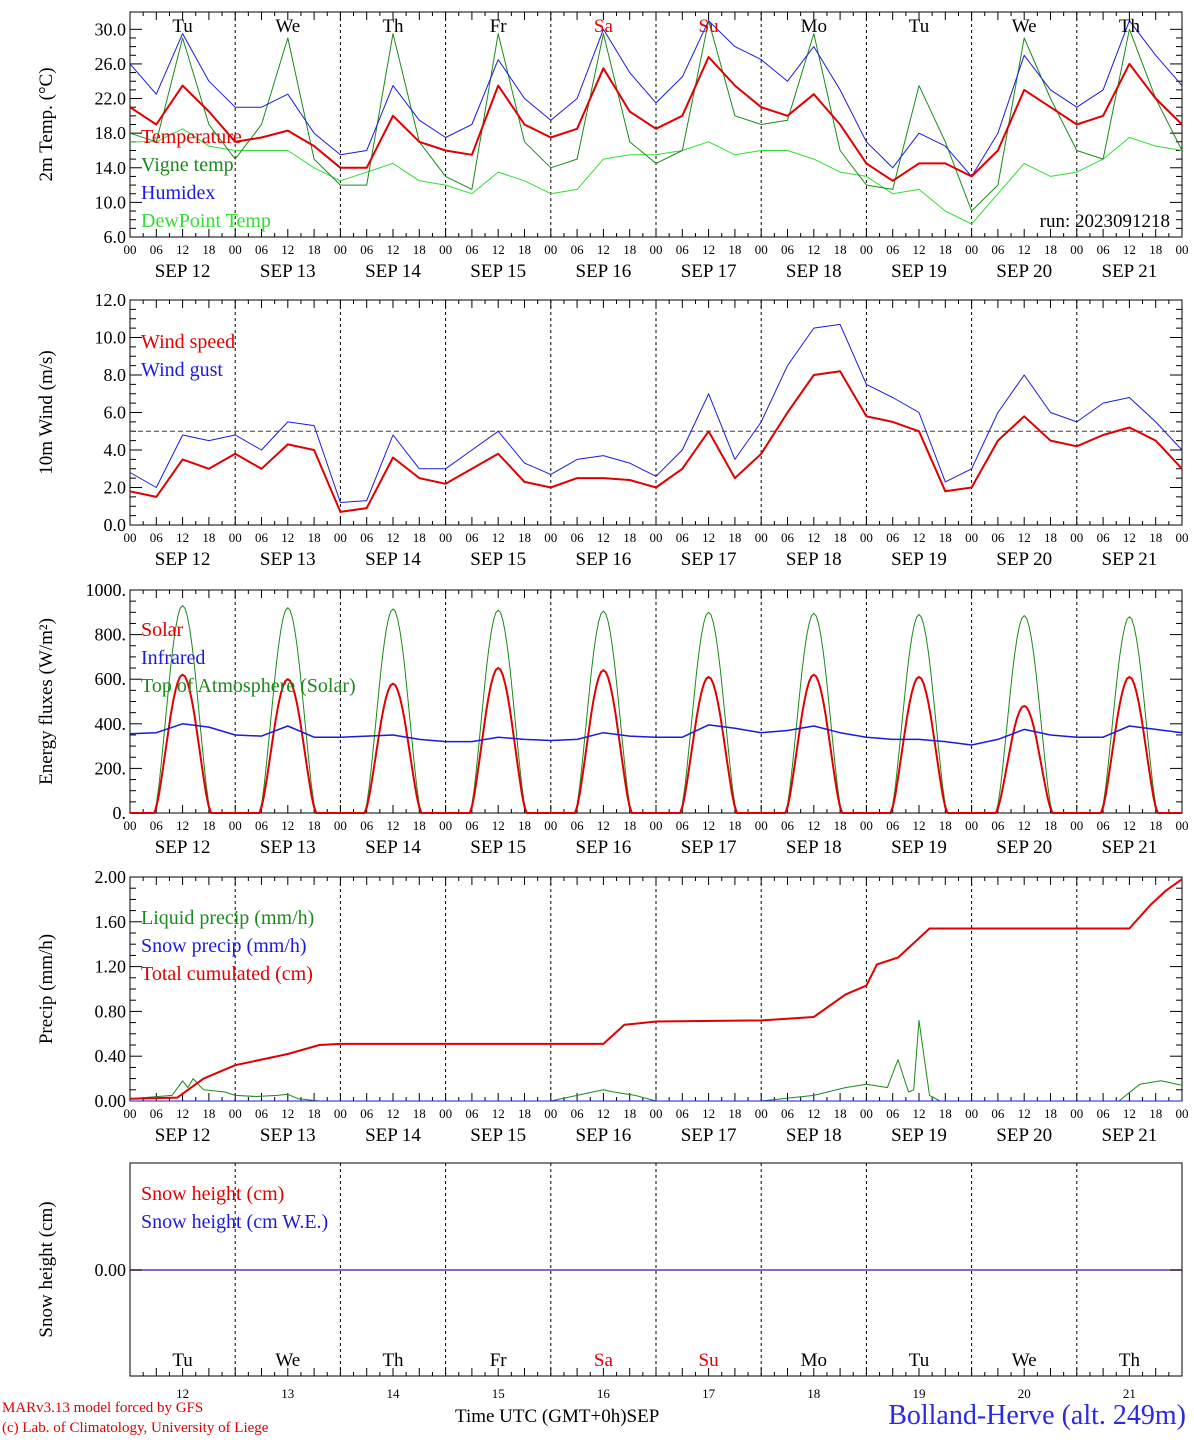 The image size is (1194, 1445). What do you see at coordinates (183, 1135) in the screenshot?
I see `date-label: SEP 12` at bounding box center [183, 1135].